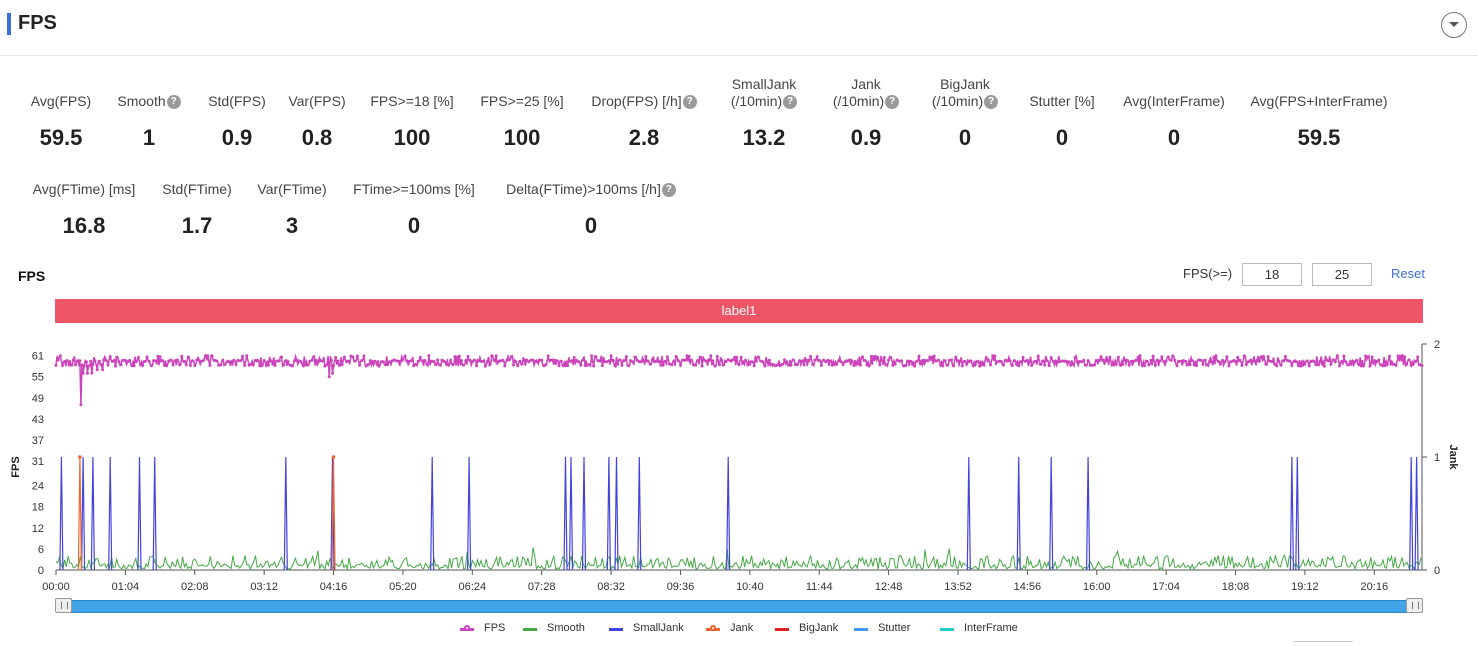 This screenshot has height=646, width=1478. I want to click on y2-tick-label: 0, so click(1437, 571).